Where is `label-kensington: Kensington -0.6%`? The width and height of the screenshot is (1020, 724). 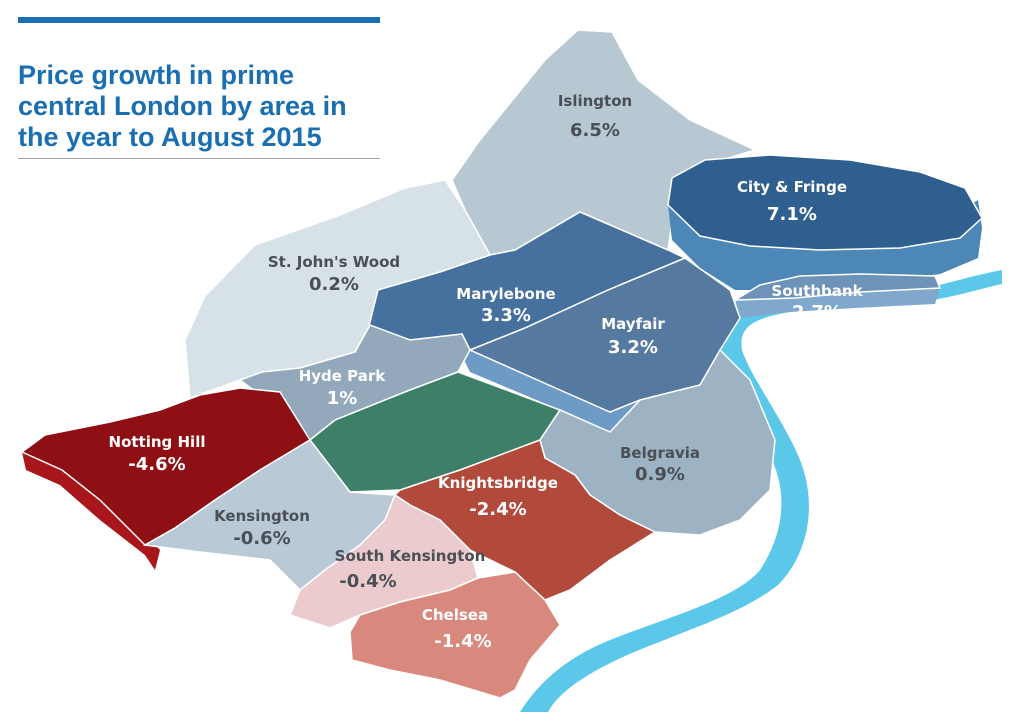
label-kensington: Kensington -0.6% is located at coordinates (262, 528).